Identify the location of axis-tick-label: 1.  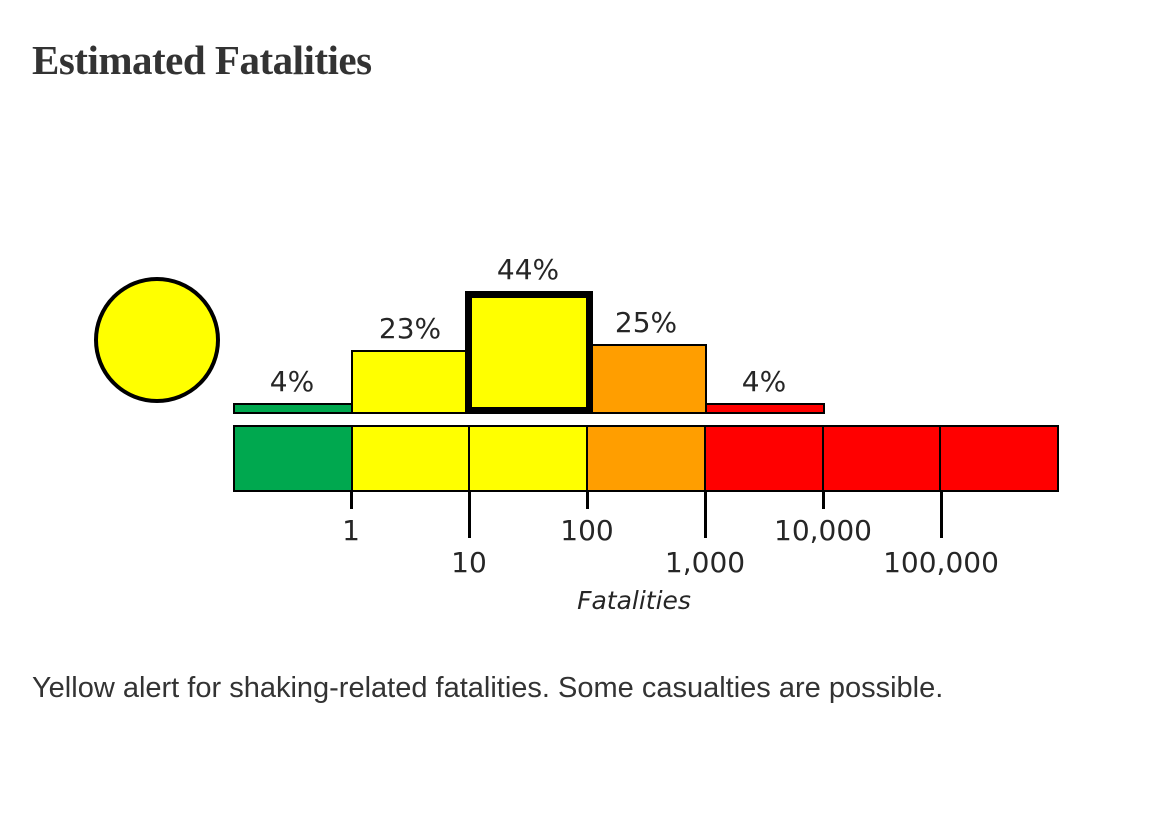
(351, 530).